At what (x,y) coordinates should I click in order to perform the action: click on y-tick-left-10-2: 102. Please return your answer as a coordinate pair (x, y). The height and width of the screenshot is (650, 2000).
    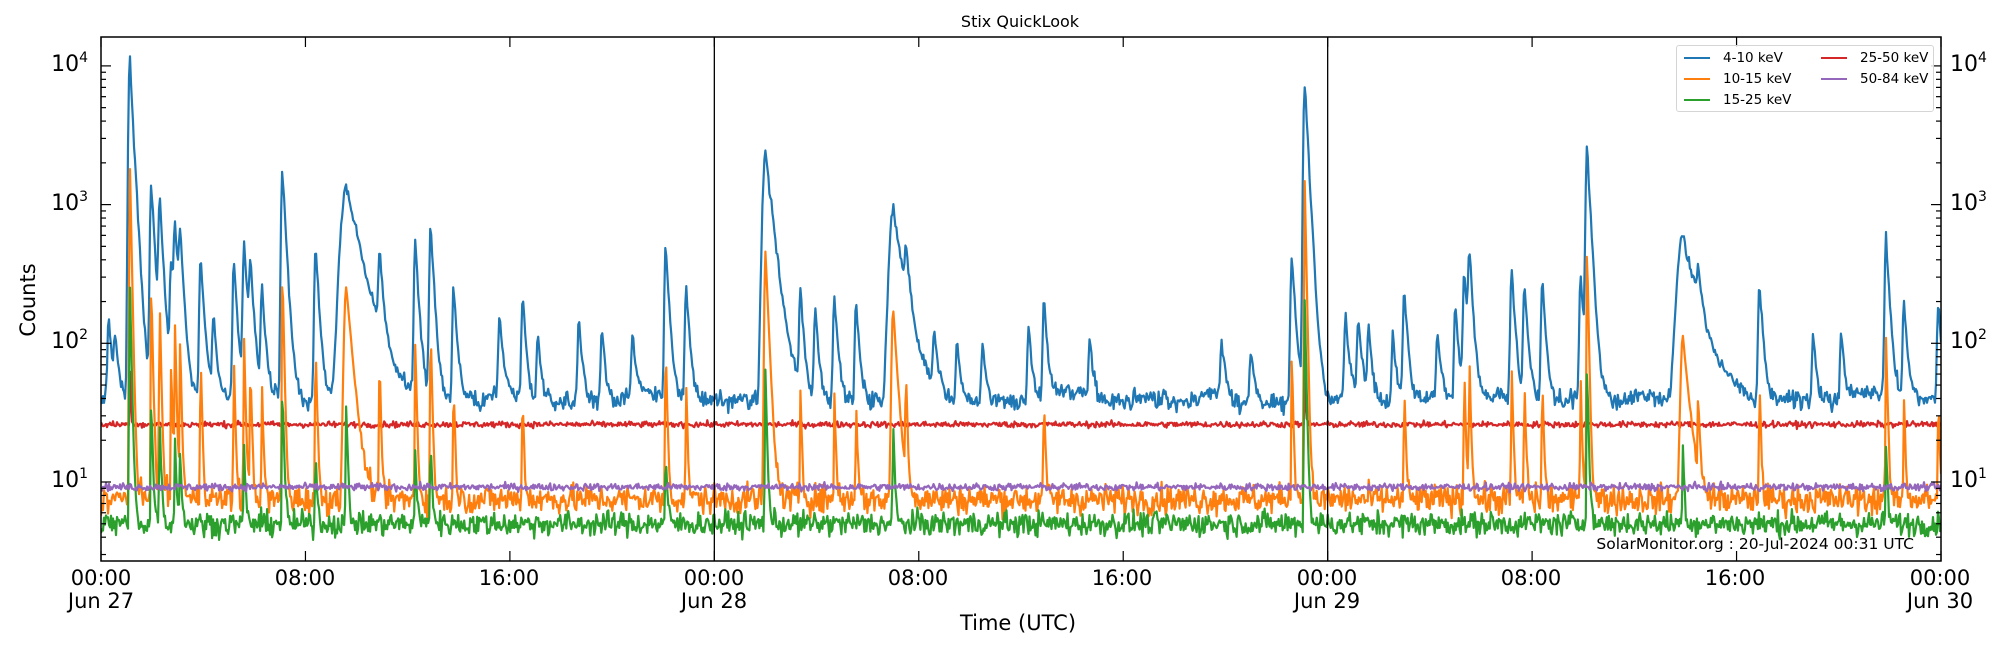
    Looking at the image, I should click on (69, 340).